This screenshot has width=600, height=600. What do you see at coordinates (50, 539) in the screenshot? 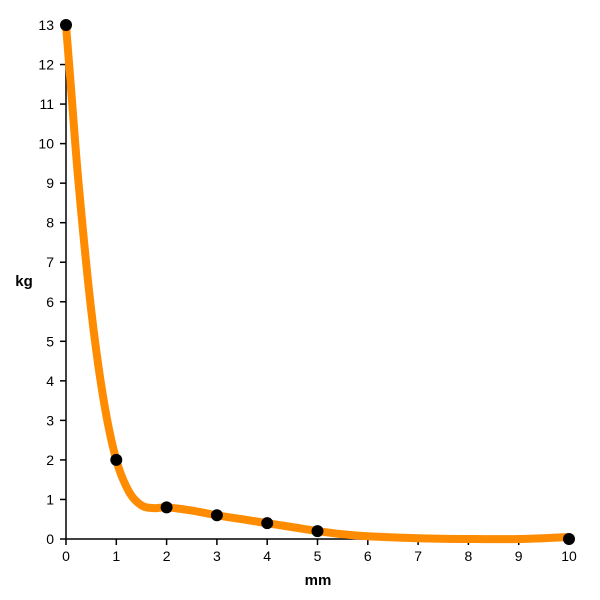
I see `y-tick-label: 0` at bounding box center [50, 539].